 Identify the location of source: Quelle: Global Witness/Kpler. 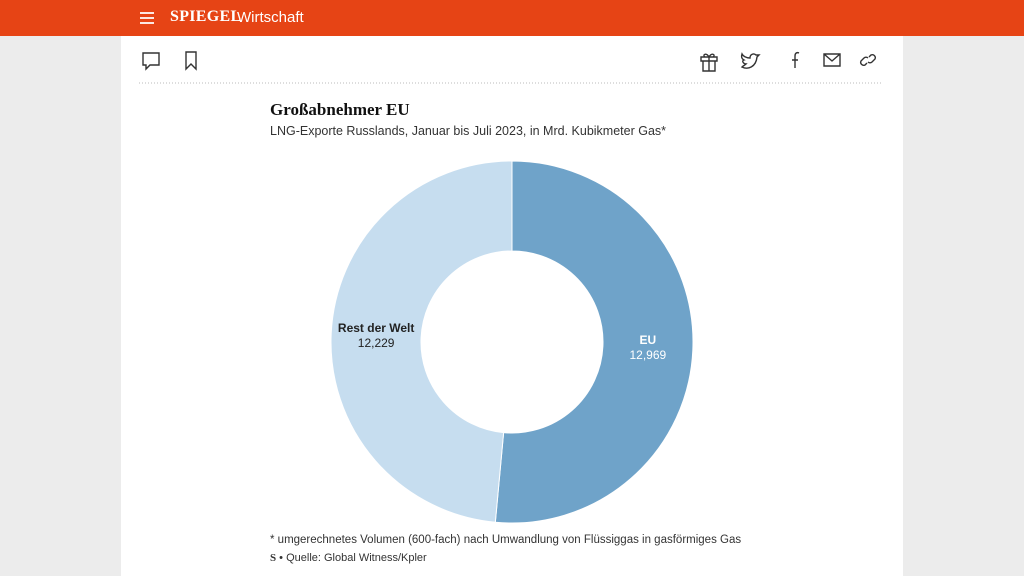
(356, 558).